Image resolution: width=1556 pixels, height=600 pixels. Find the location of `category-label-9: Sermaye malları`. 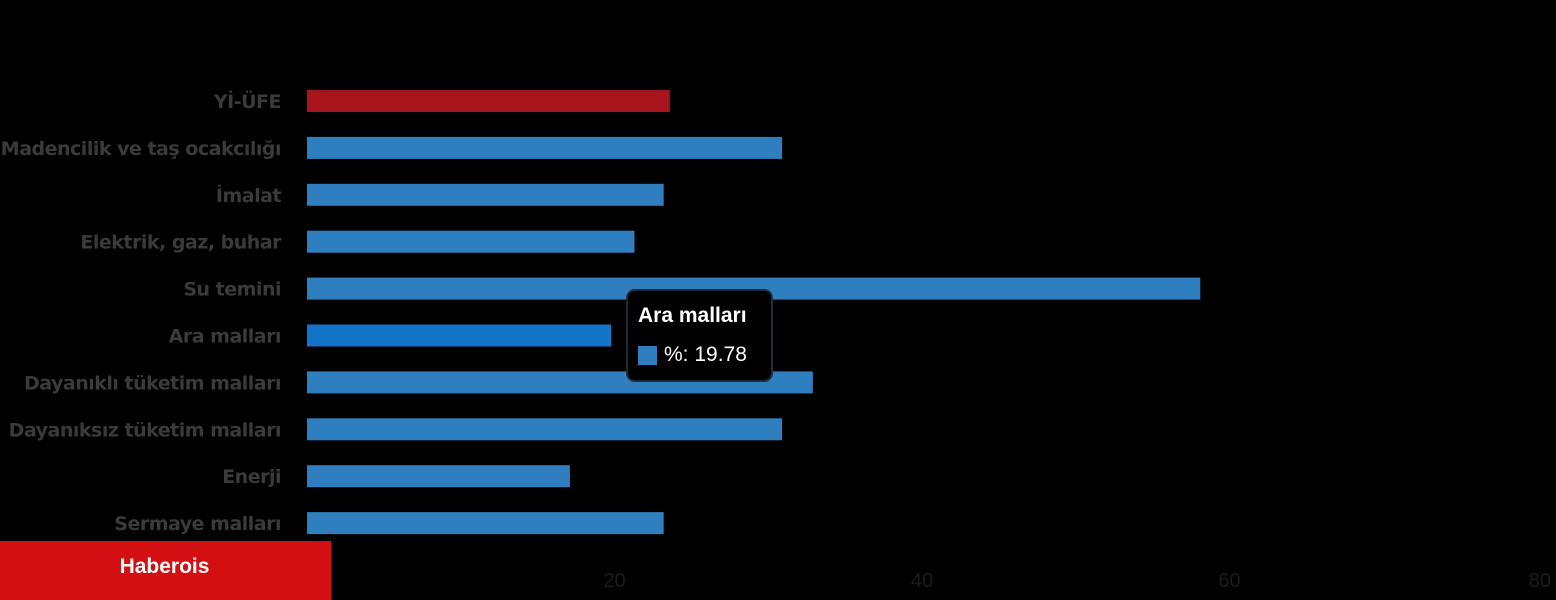

category-label-9: Sermaye malları is located at coordinates (197, 524).